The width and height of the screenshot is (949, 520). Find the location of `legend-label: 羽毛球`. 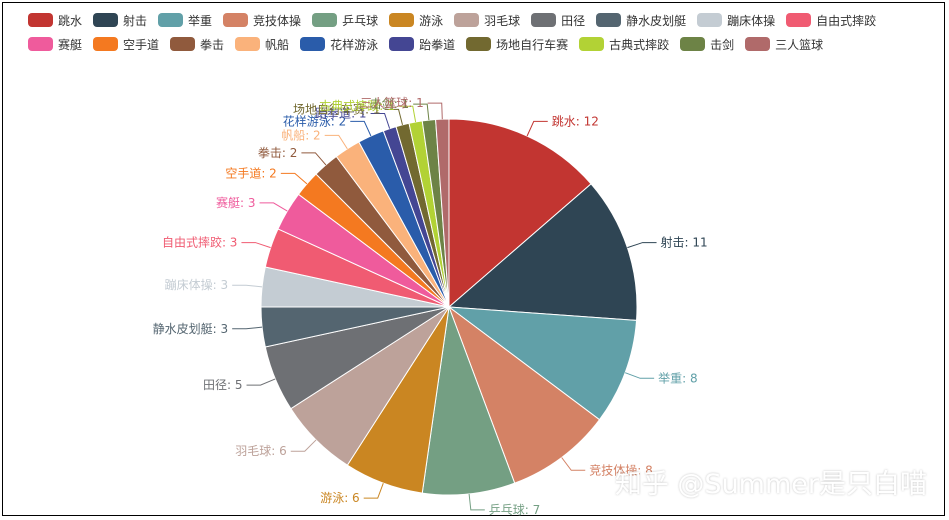

legend-label: 羽毛球 is located at coordinates (502, 20).